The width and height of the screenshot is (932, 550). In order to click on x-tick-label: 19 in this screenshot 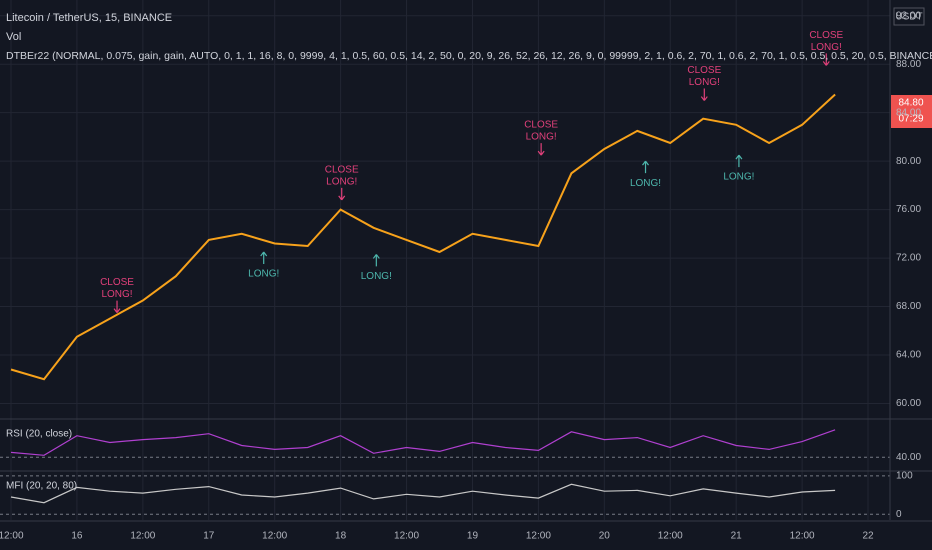, I will do `click(473, 536)`.